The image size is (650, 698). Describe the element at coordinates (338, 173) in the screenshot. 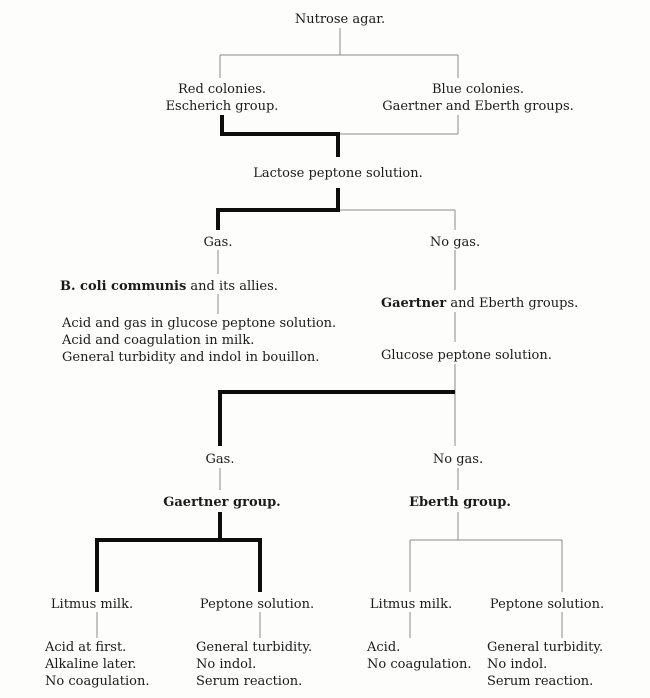

I see `lactose-node: Lactose peptone solution.` at that location.